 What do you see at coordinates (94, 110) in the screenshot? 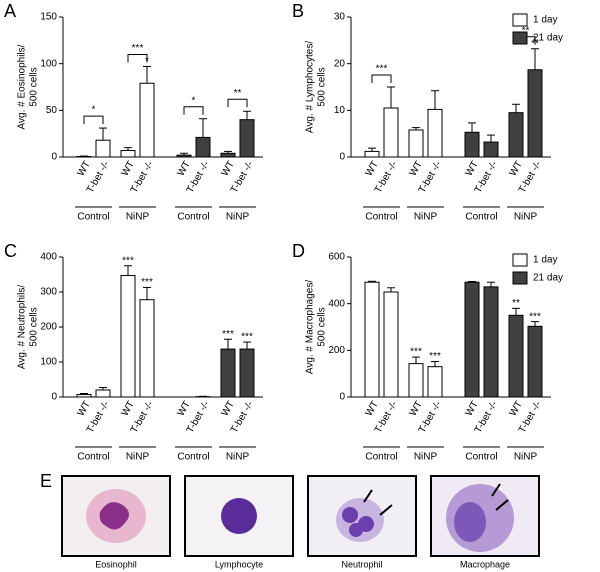
I see `significance: *` at bounding box center [94, 110].